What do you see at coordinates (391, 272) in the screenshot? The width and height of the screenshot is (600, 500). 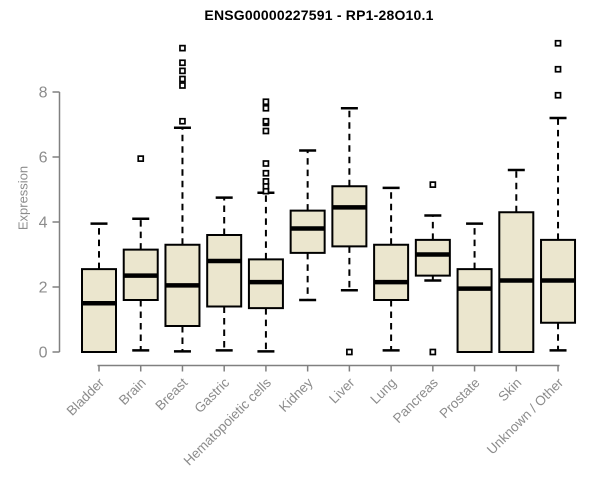 I see `box-lung` at bounding box center [391, 272].